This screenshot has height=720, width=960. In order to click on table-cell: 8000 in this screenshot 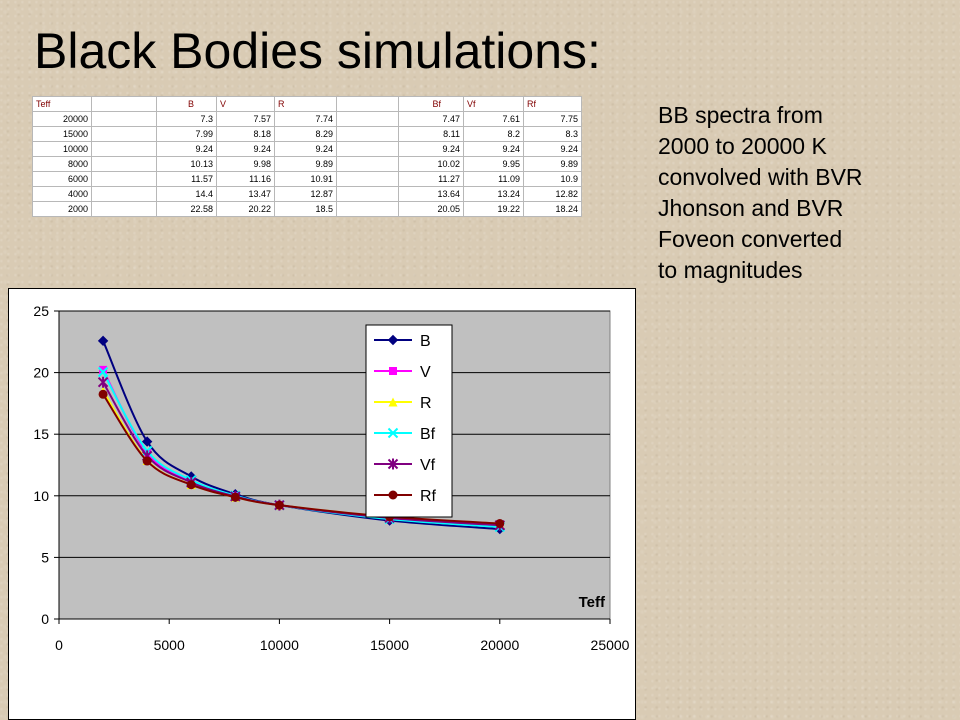, I will do `click(62, 164)`.